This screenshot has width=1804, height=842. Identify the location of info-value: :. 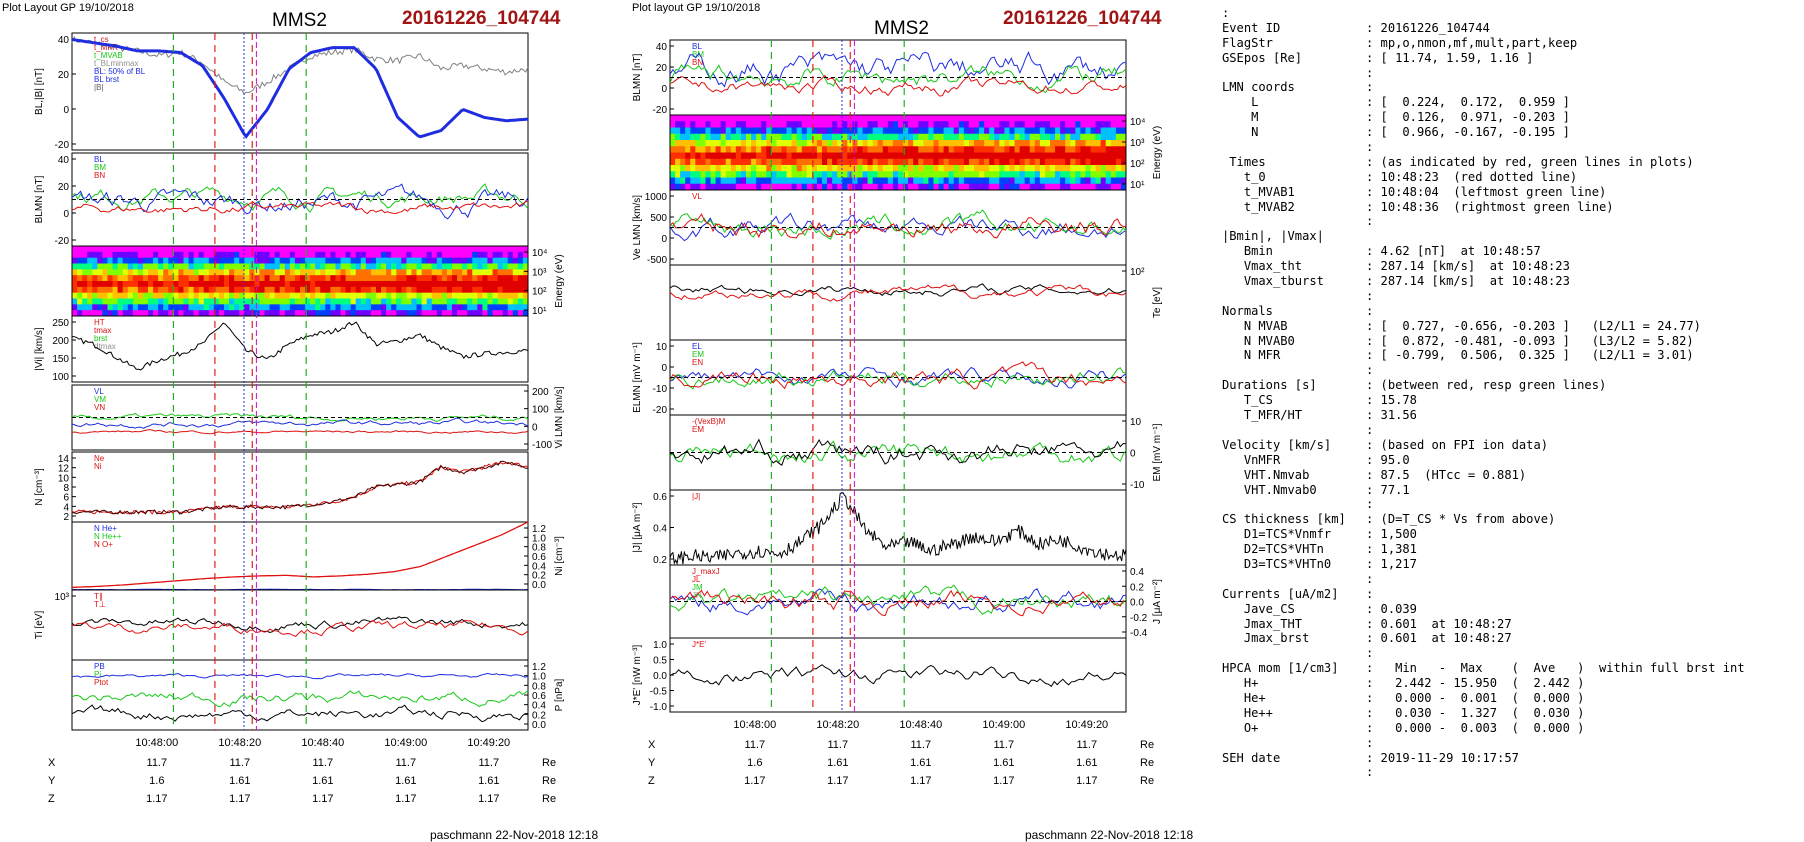
(1370, 310).